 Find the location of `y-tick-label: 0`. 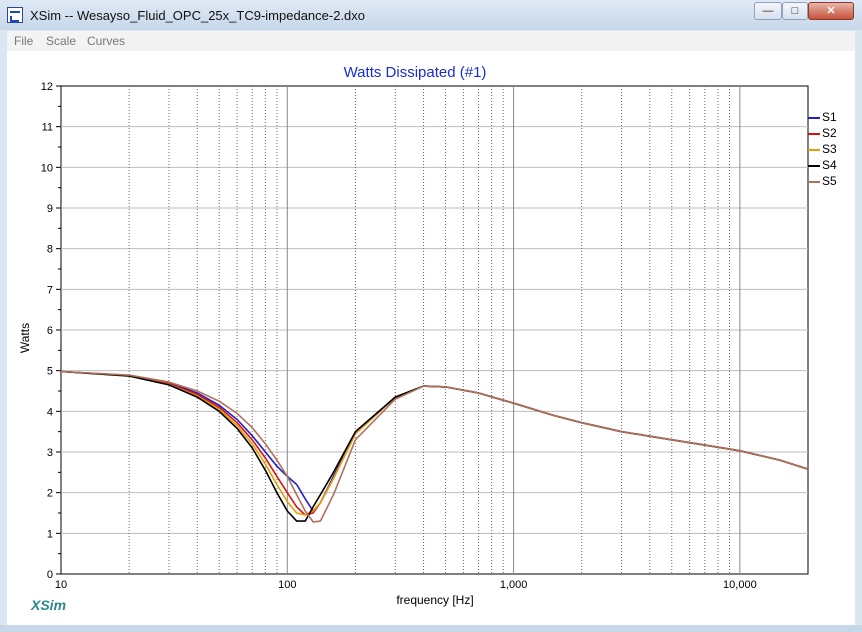

y-tick-label: 0 is located at coordinates (50, 575).